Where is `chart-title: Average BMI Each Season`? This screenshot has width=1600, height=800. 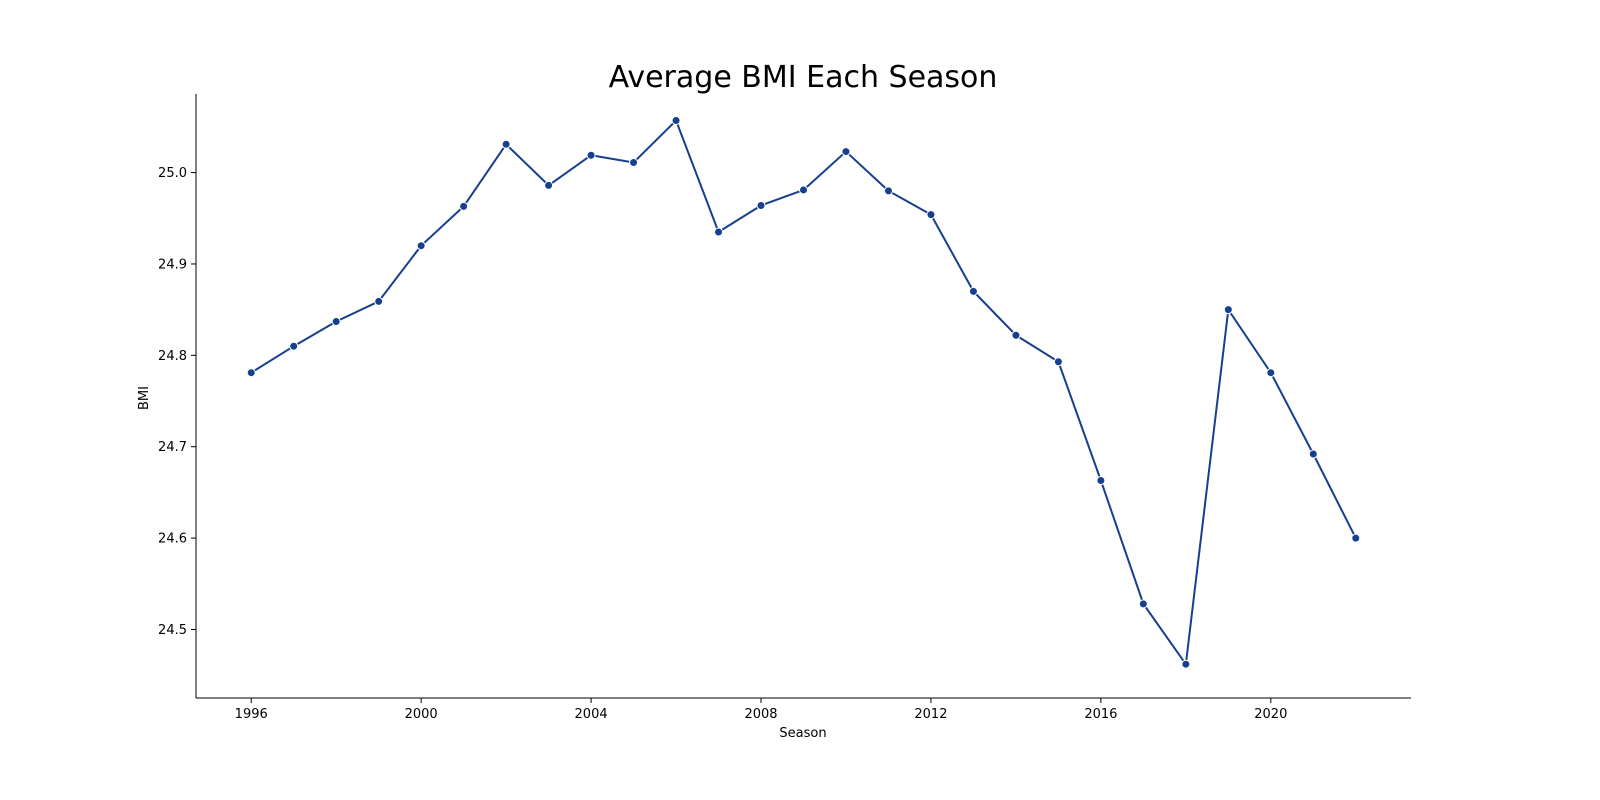 chart-title: Average BMI Each Season is located at coordinates (803, 77).